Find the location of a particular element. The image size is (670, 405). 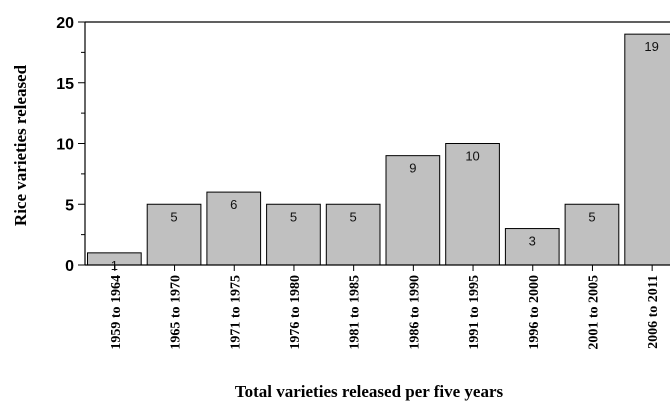

x-tick-label: 1986 to 1990 is located at coordinates (414, 312).